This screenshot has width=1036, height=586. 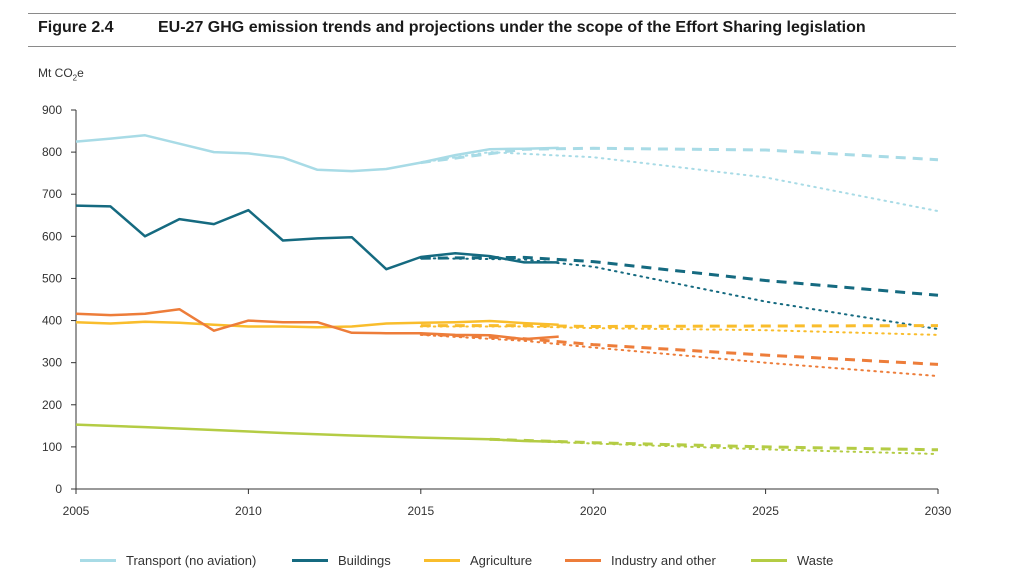 I want to click on series-agriculture-wem-projection, so click(x=679, y=326).